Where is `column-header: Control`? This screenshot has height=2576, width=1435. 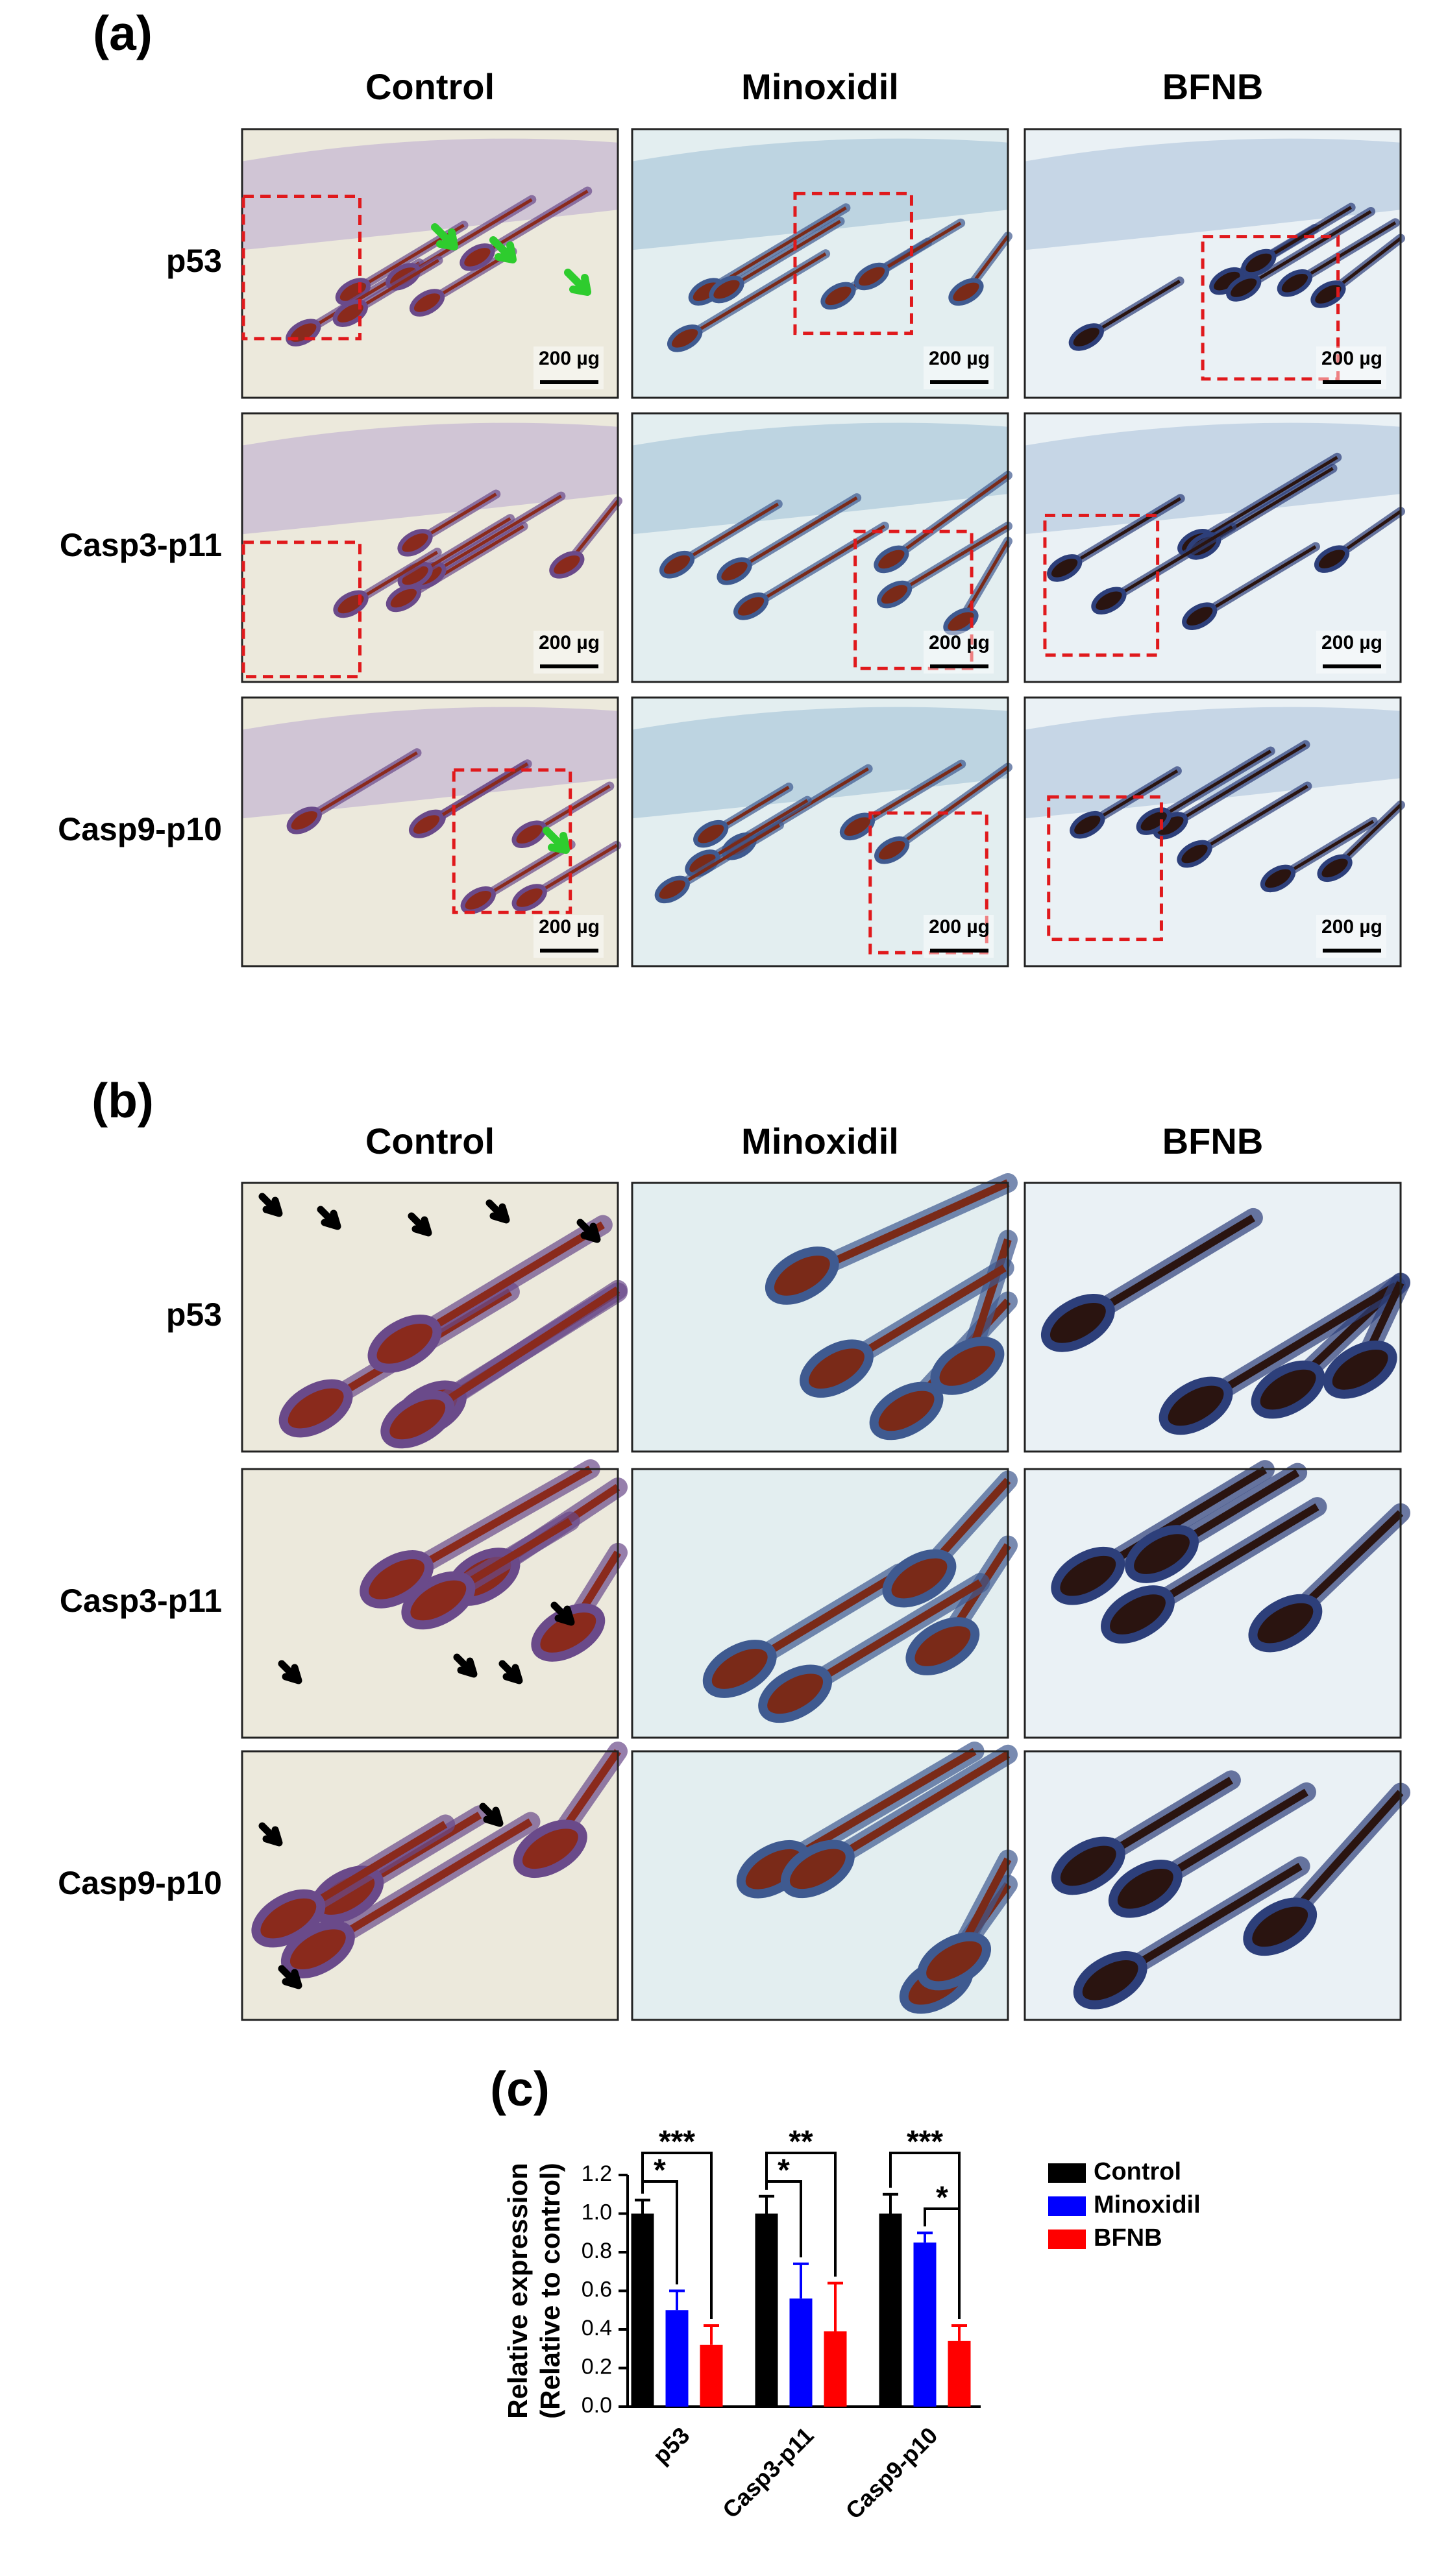
column-header: Control is located at coordinates (430, 1141).